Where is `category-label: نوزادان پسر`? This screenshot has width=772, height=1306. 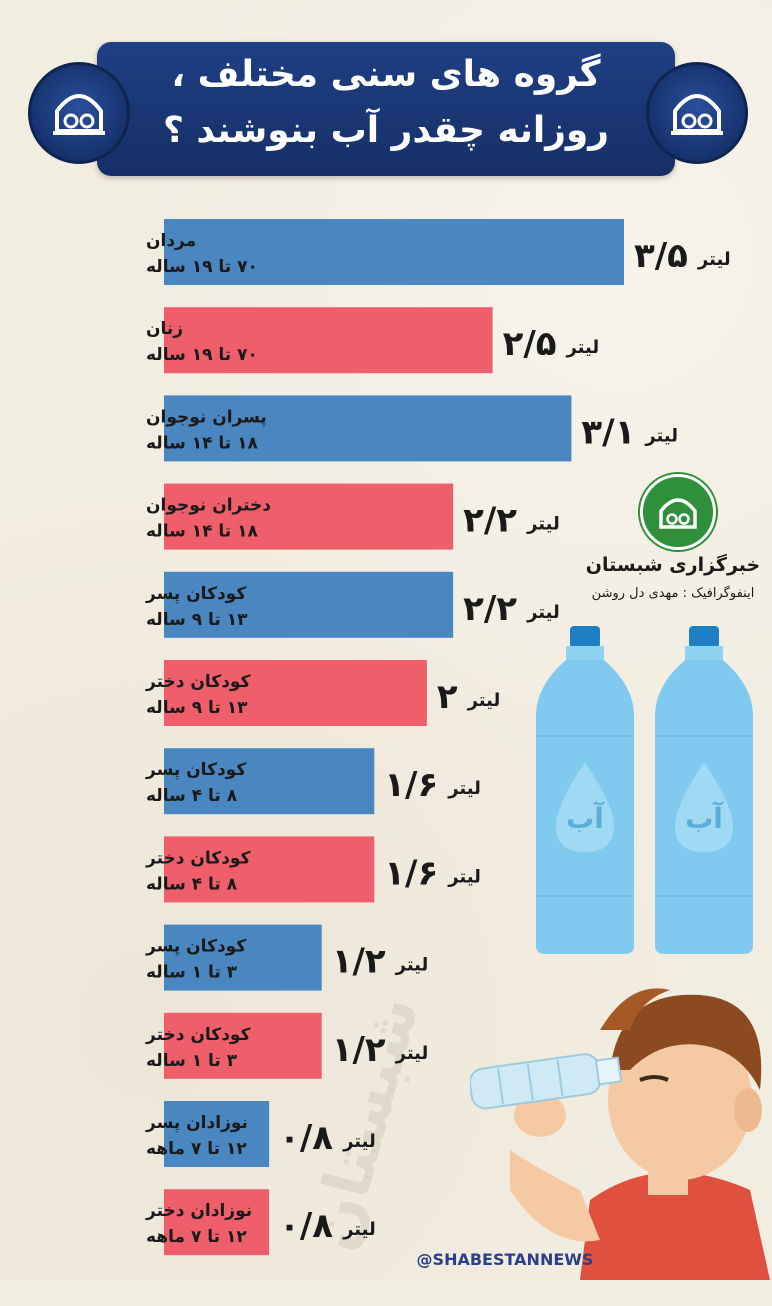 category-label: نوزادان پسر is located at coordinates (196, 1123).